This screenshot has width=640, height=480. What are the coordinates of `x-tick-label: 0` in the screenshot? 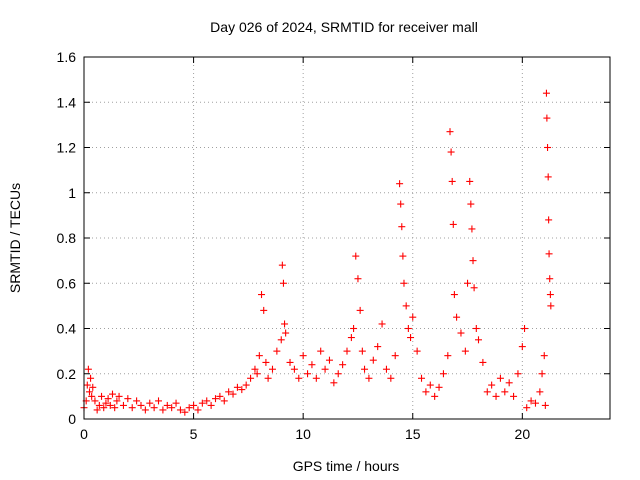 It's located at (84, 434).